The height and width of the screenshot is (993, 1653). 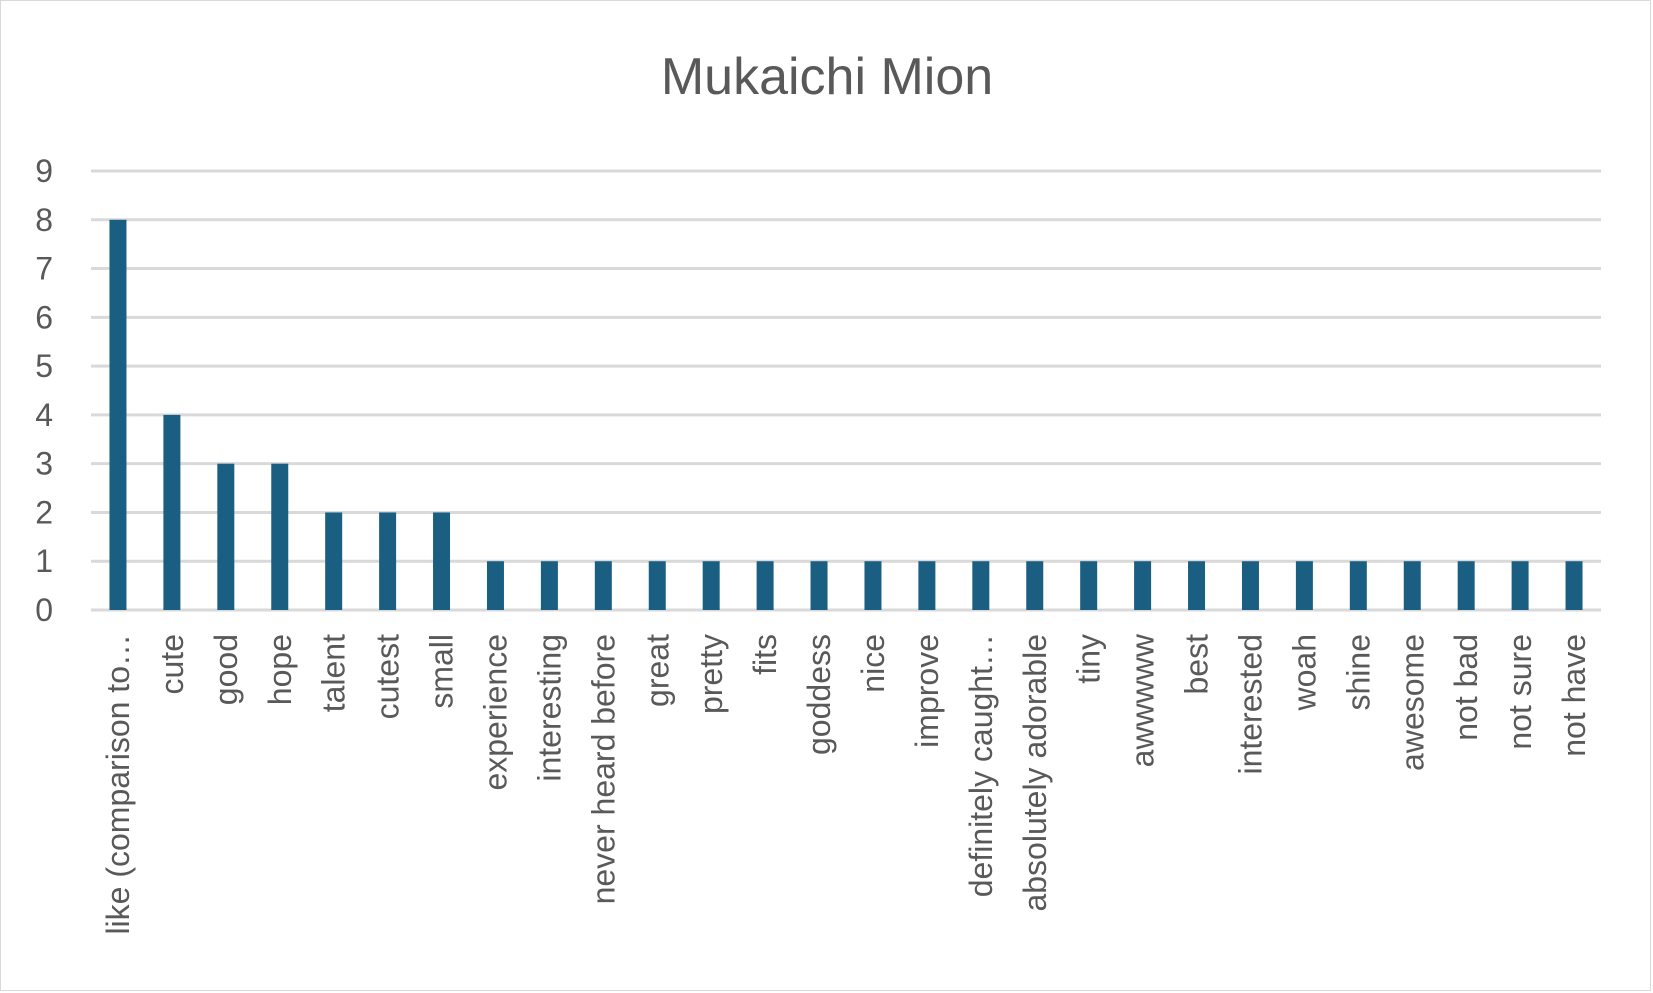 I want to click on x-tick-label: interested, so click(x=1250, y=704).